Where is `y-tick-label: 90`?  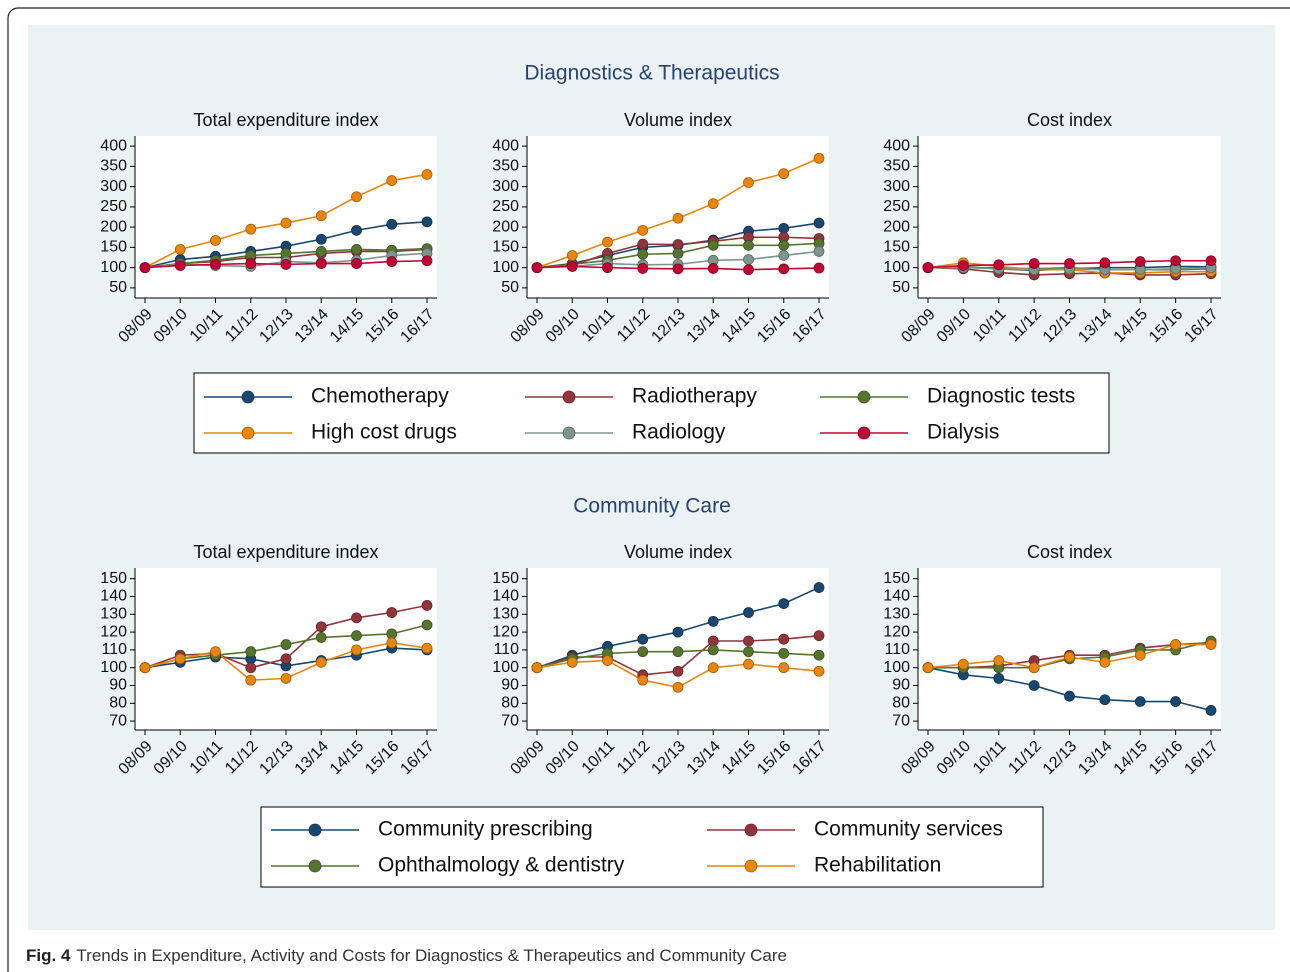 y-tick-label: 90 is located at coordinates (510, 685).